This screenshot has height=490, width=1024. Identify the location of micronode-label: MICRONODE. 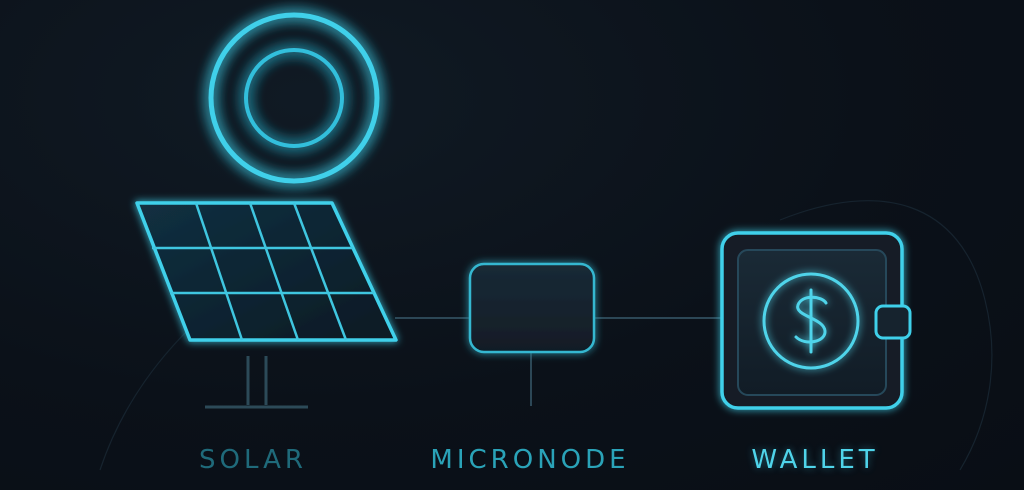
(530, 460).